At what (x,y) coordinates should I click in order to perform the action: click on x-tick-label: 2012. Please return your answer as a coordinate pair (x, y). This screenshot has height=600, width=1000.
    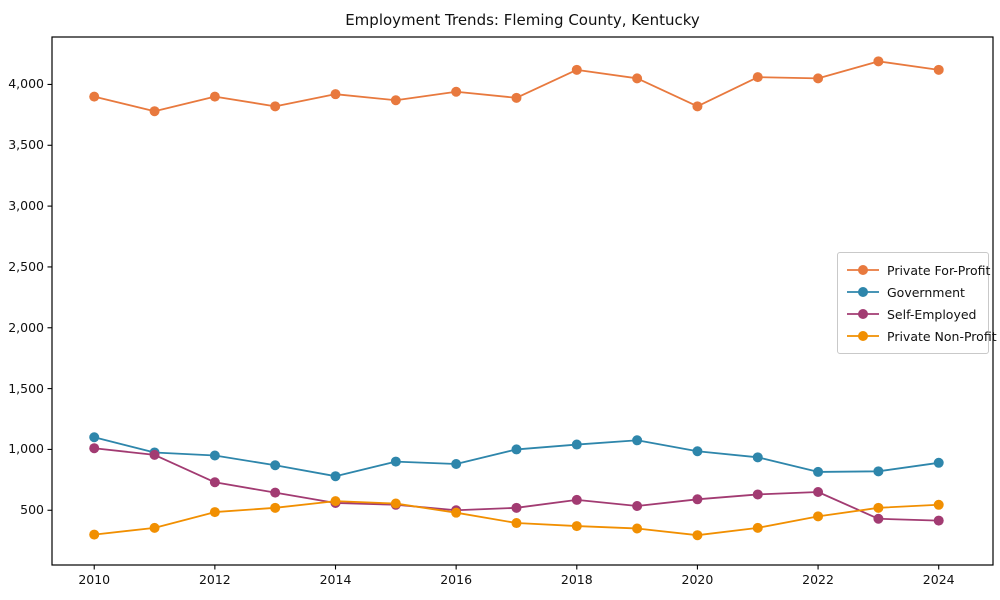
    Looking at the image, I should click on (214, 579).